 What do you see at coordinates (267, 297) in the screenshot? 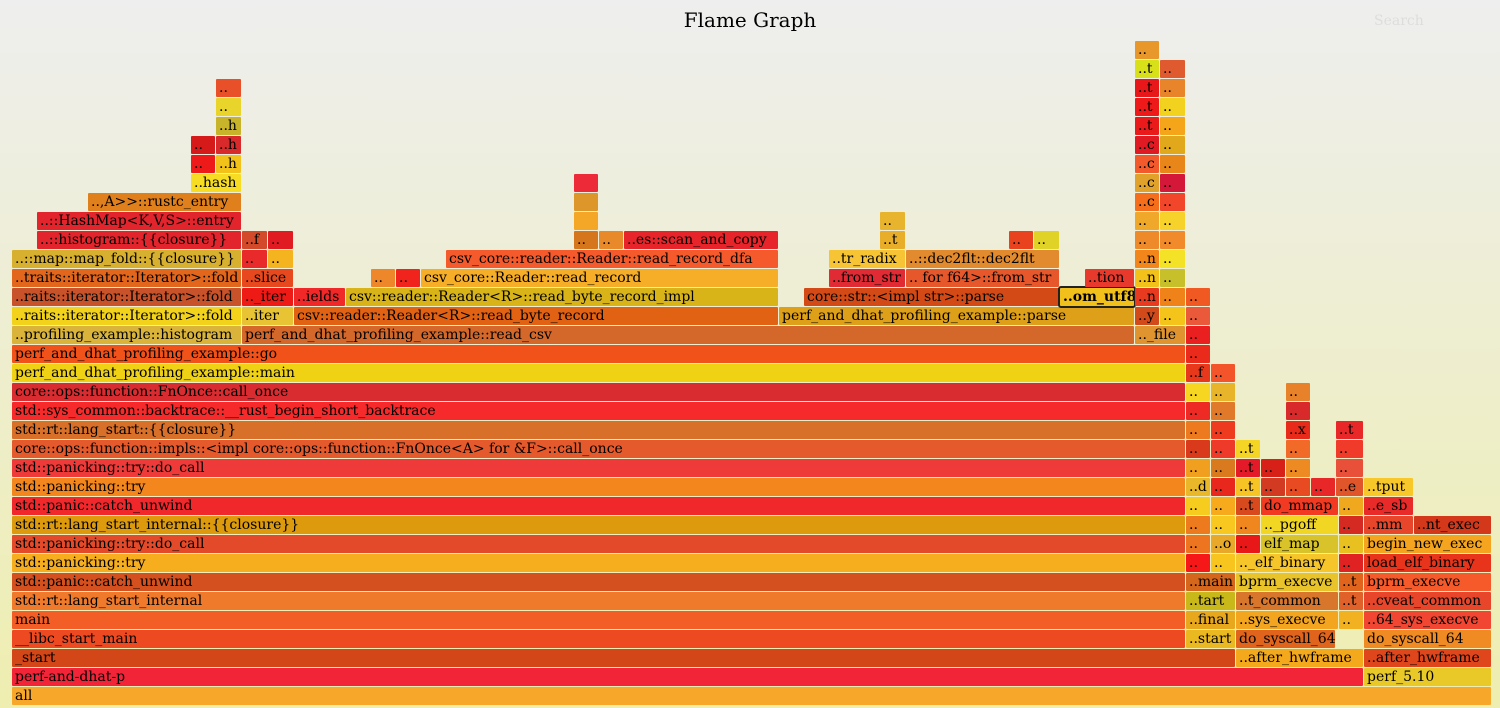
I see `flame-frame: .._iter` at bounding box center [267, 297].